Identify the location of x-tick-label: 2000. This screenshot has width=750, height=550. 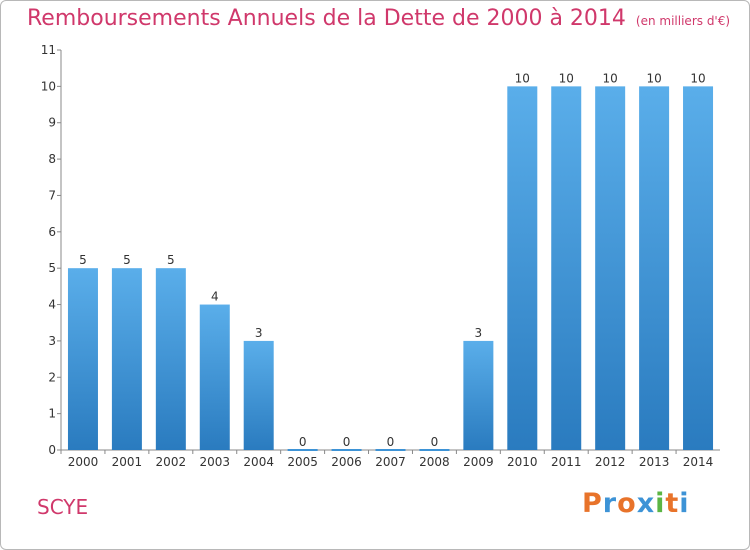
(83, 462).